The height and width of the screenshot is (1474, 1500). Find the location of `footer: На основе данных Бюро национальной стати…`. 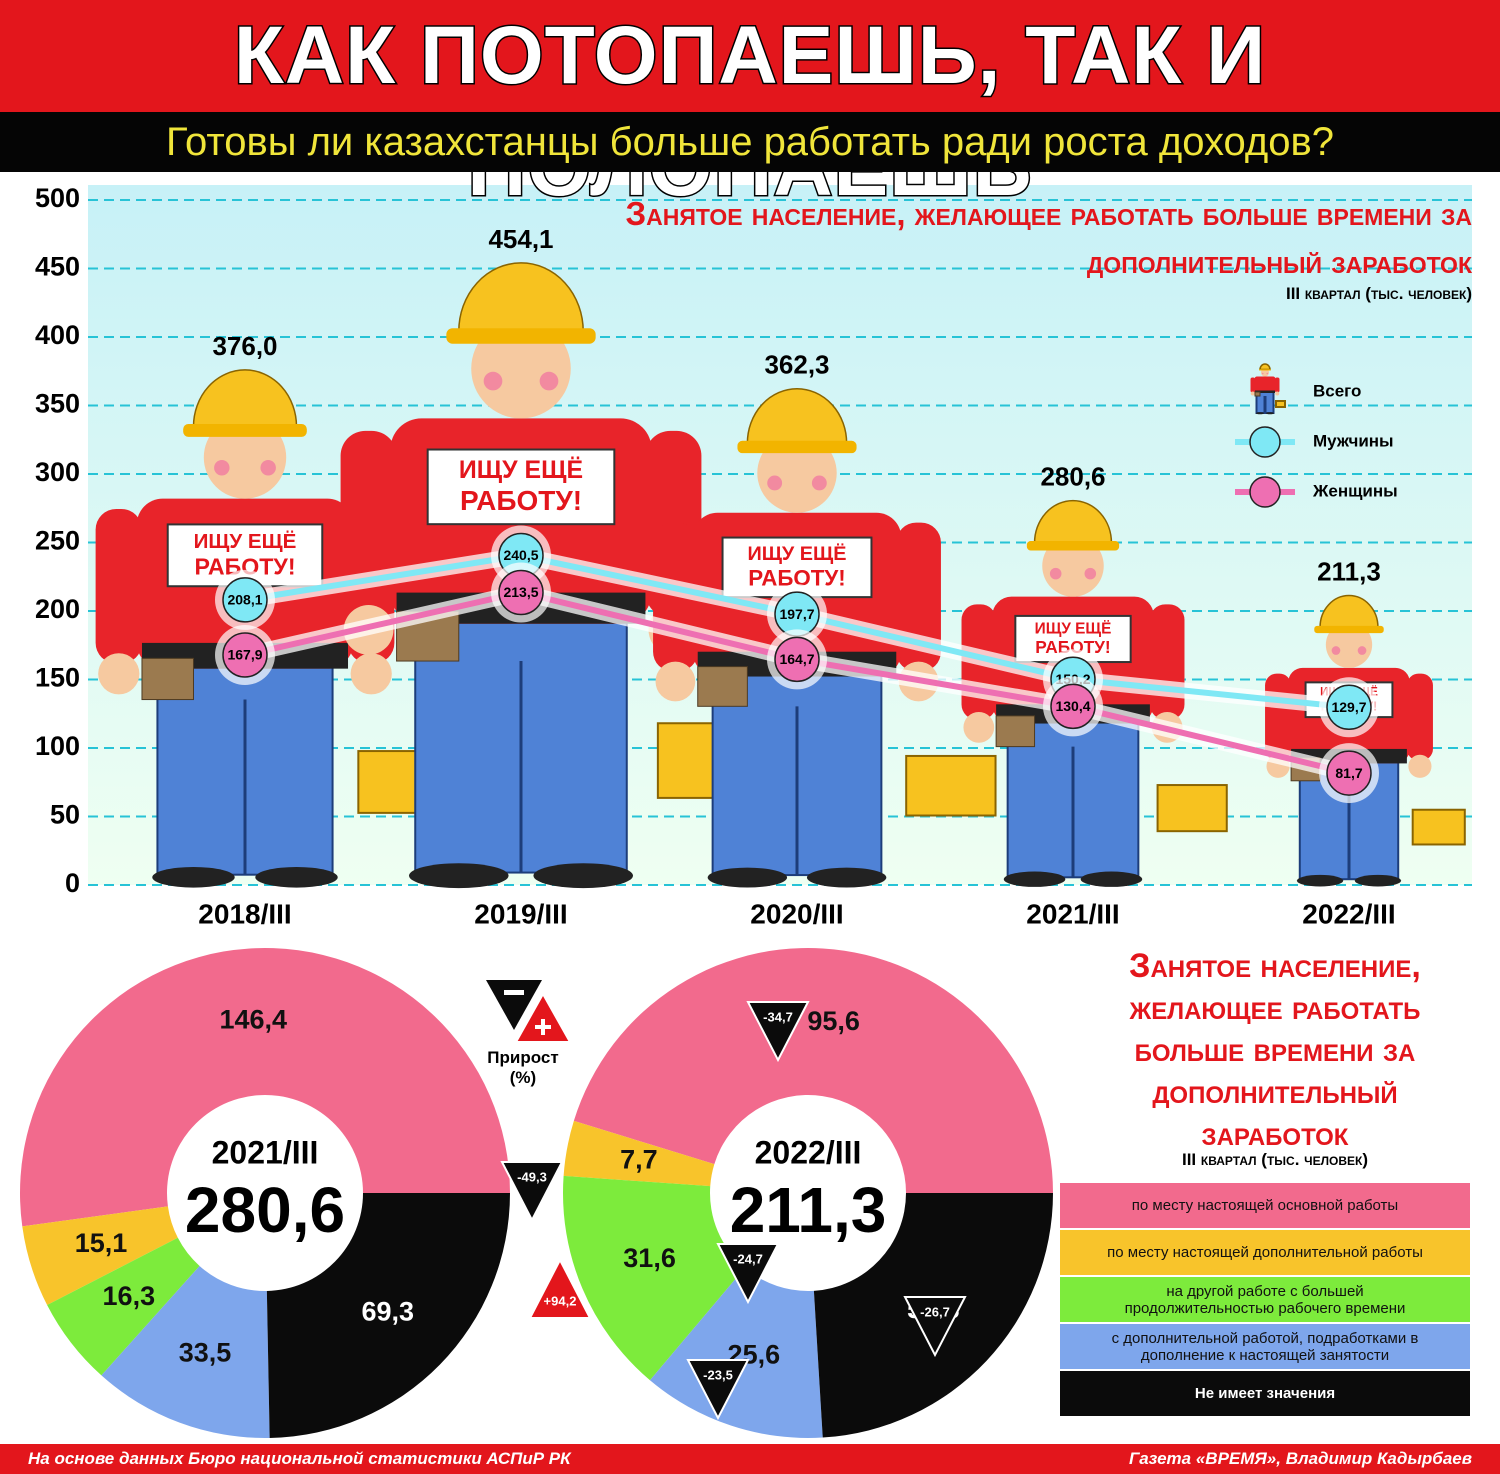

footer: На основе данных Бюро национальной стати… is located at coordinates (750, 1459).